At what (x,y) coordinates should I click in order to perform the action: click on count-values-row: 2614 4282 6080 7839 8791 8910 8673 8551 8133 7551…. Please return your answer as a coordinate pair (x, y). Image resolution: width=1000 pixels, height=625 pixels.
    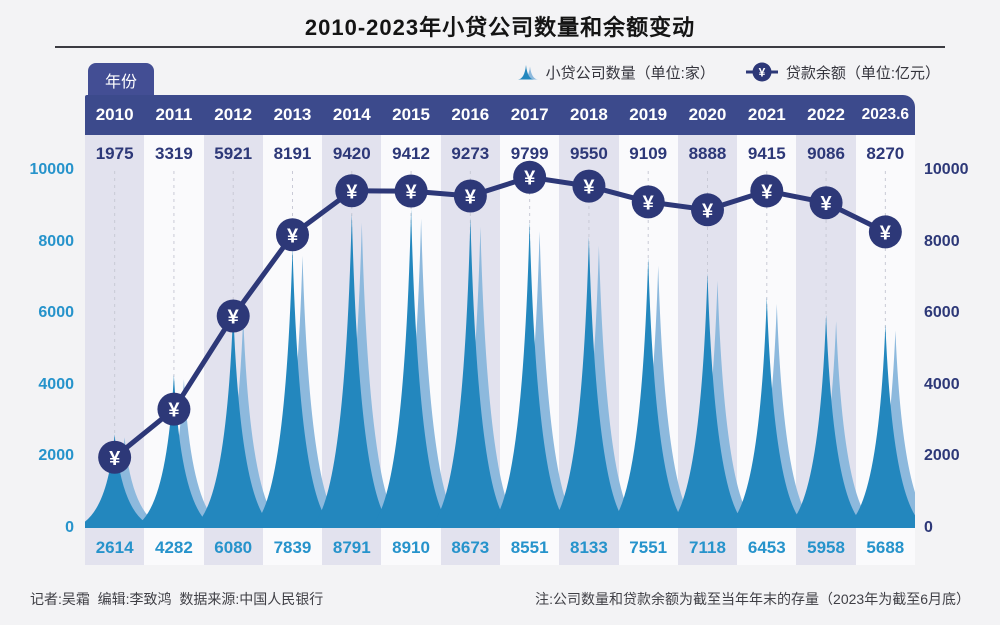
    Looking at the image, I should click on (500, 548).